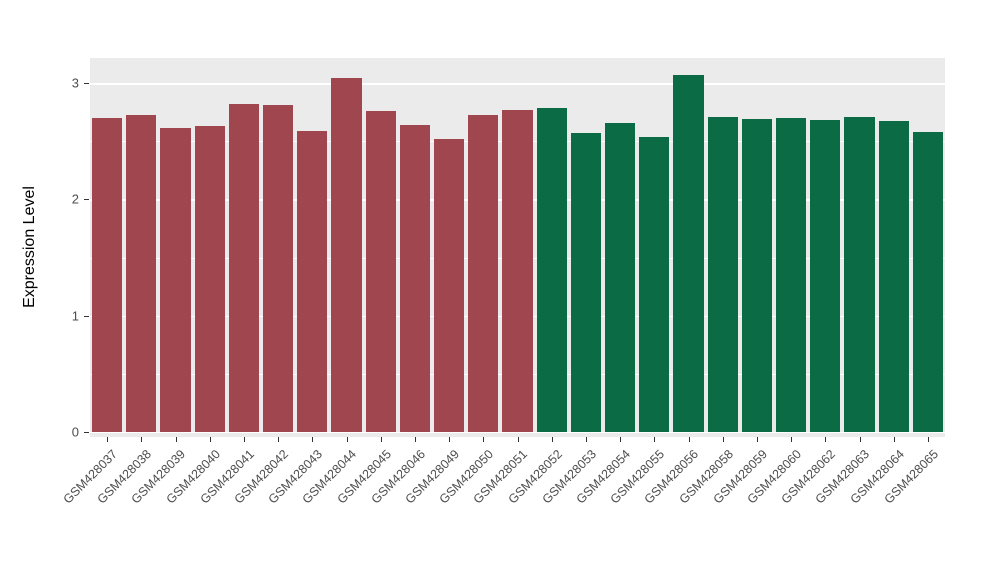  What do you see at coordinates (75, 199) in the screenshot?
I see `y-tick-label: 2` at bounding box center [75, 199].